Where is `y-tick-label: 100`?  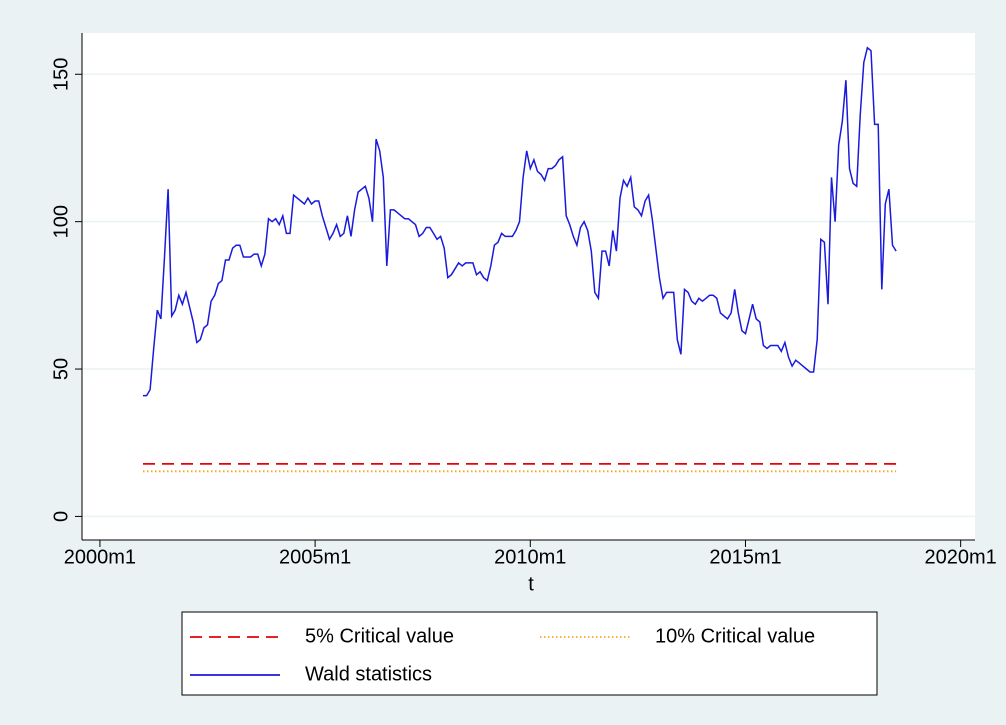
y-tick-label: 100 is located at coordinates (61, 221).